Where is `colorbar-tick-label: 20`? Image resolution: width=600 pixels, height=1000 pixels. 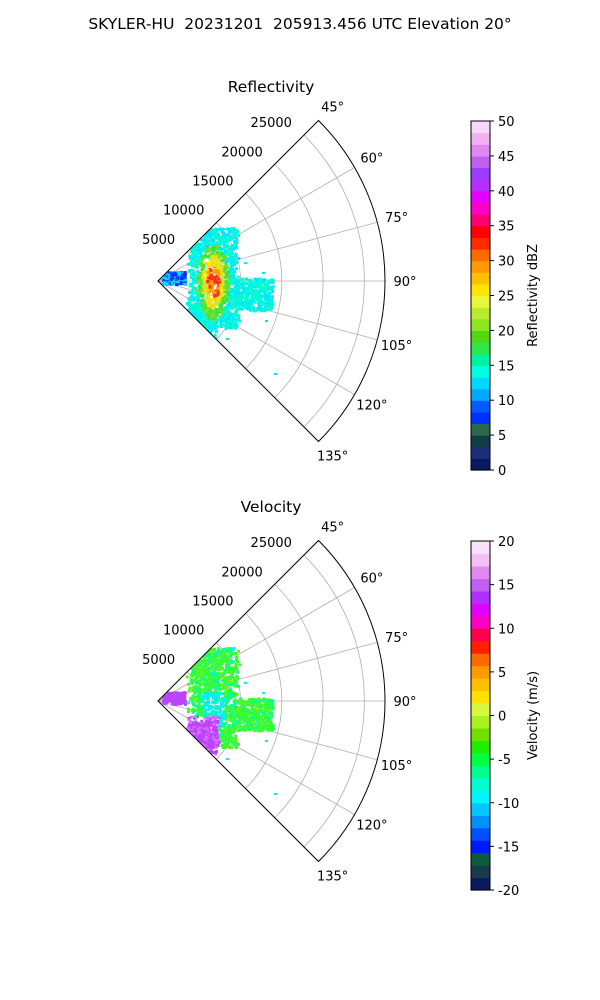 colorbar-tick-label: 20 is located at coordinates (506, 542).